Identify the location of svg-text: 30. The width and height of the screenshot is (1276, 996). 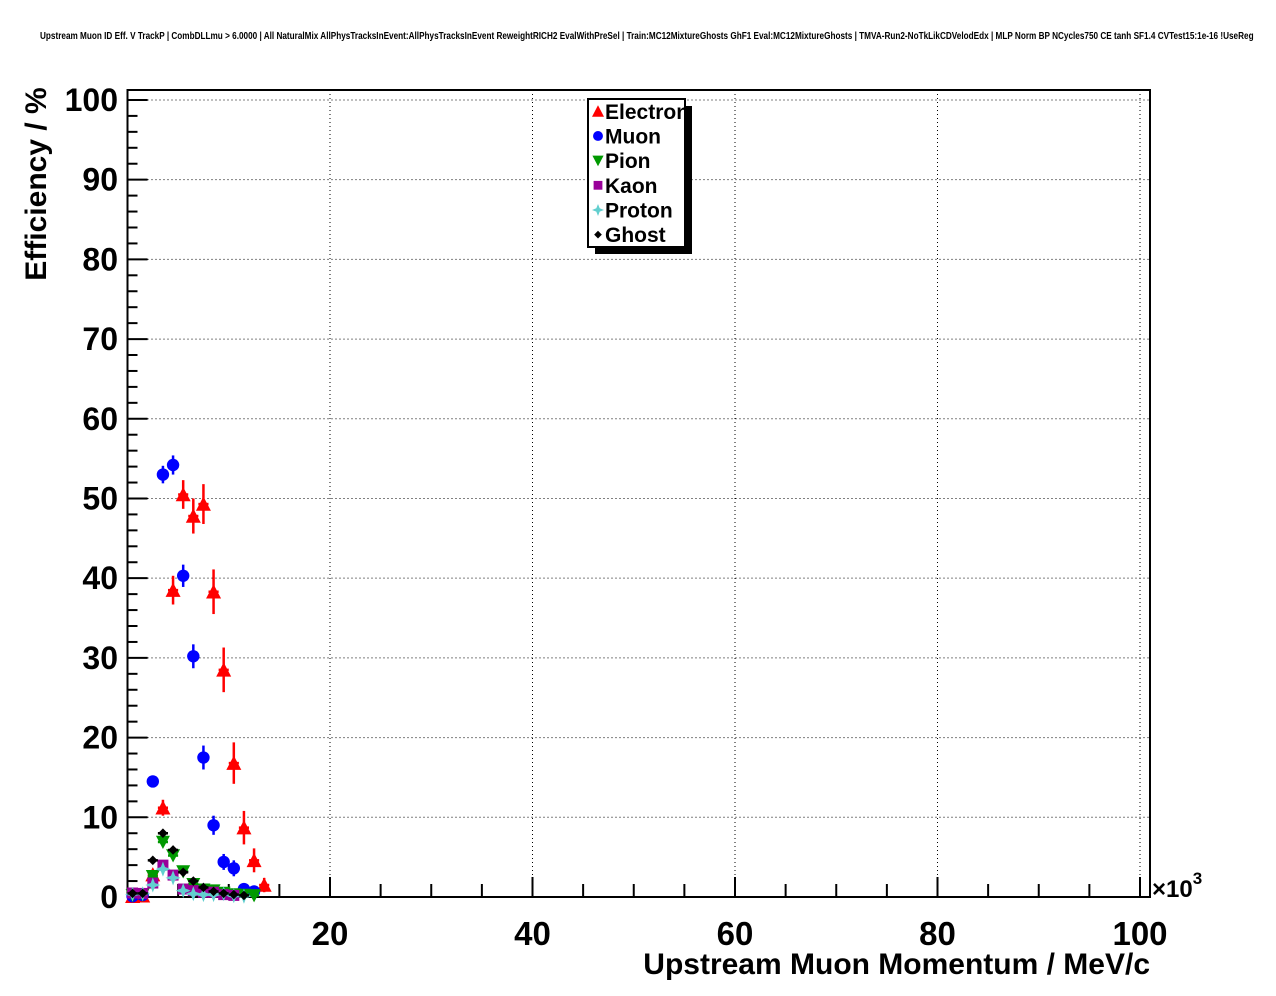
(100, 658).